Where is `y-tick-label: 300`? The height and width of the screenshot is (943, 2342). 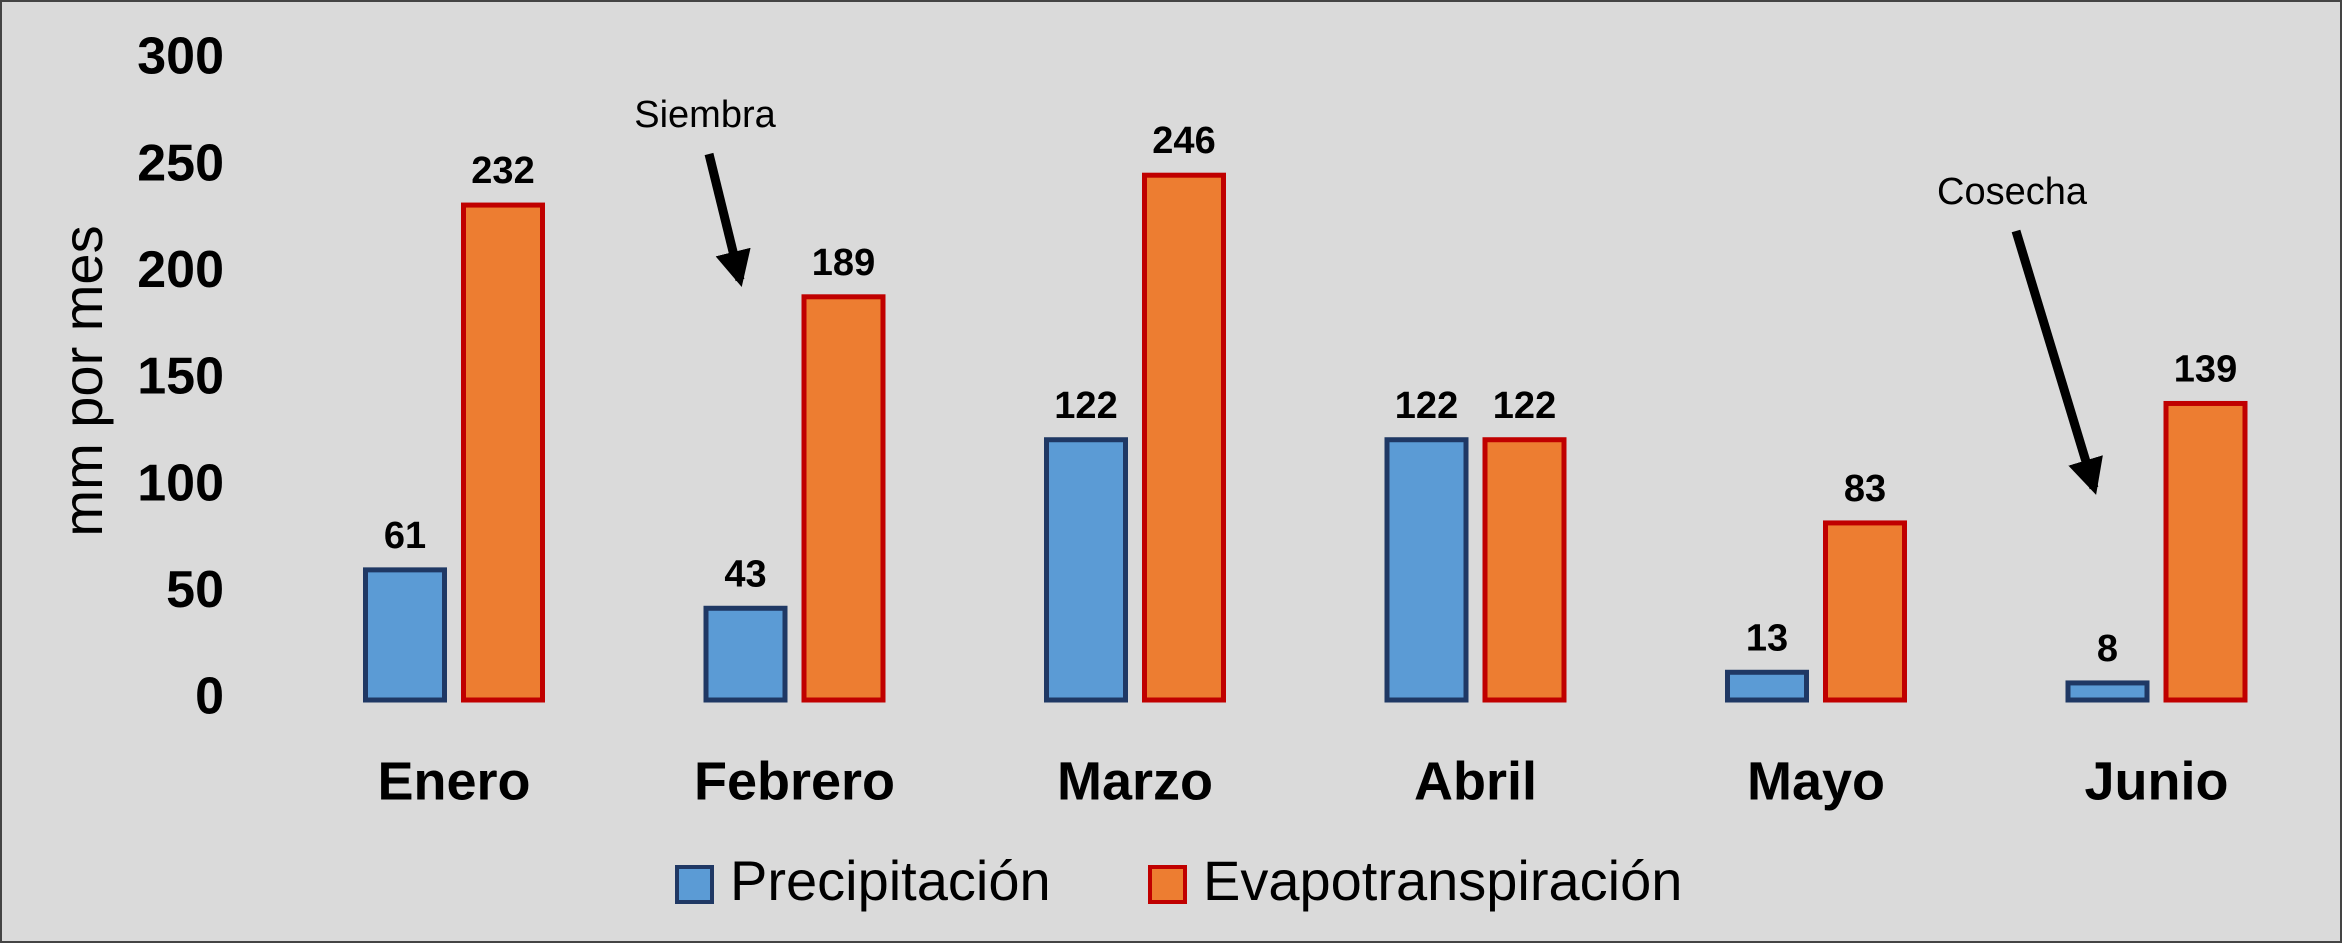 y-tick-label: 300 is located at coordinates (180, 57).